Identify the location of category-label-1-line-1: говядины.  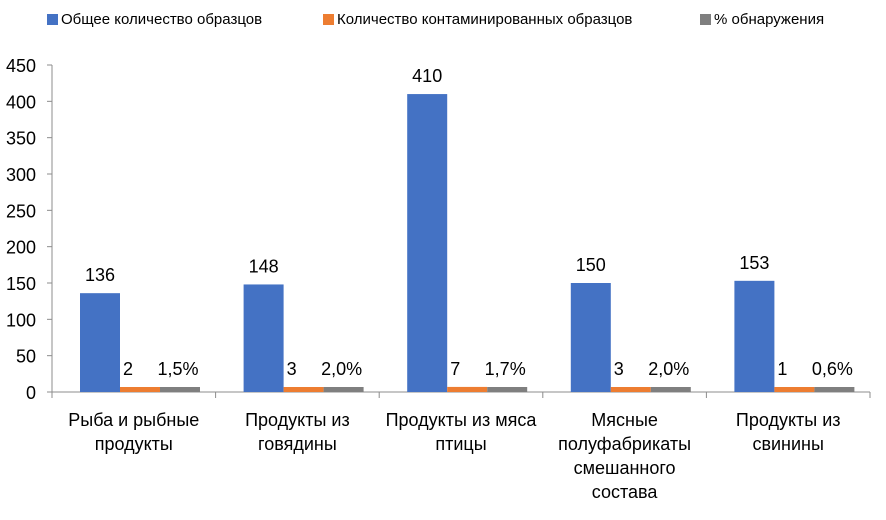
(297, 444).